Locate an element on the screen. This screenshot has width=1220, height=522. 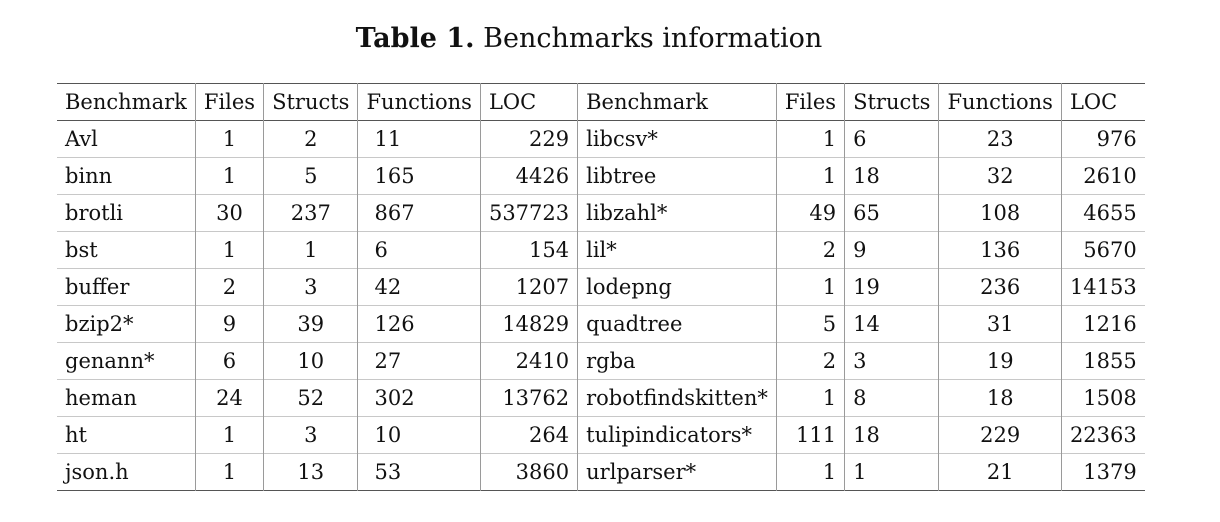
benchmark-name: rgba is located at coordinates (677, 361).